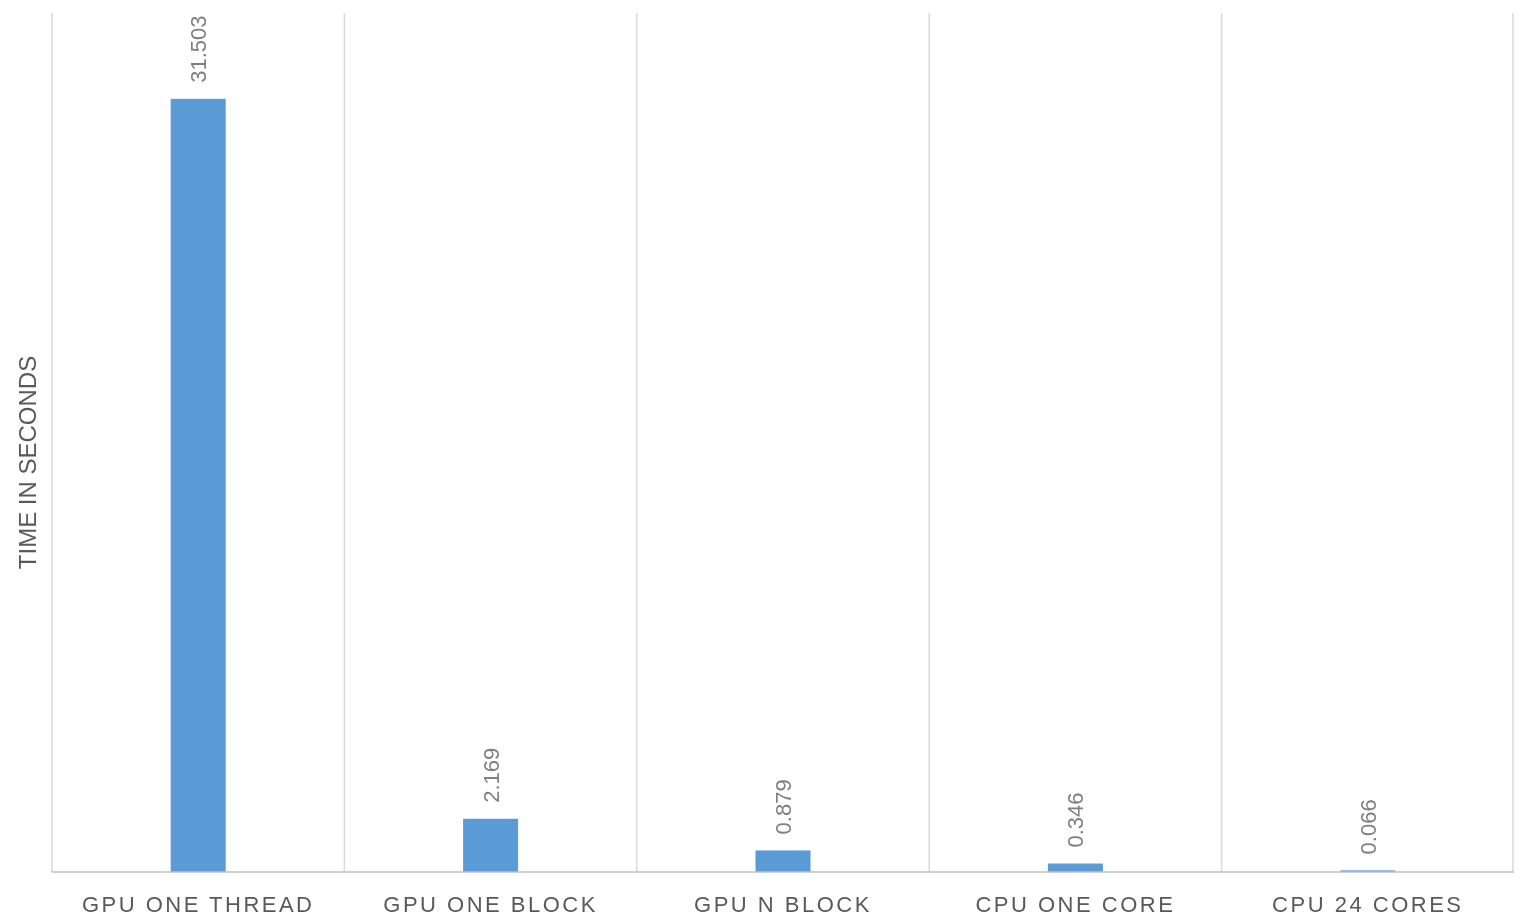 The width and height of the screenshot is (1522, 924). What do you see at coordinates (491, 775) in the screenshot?
I see `data-label: 2.169` at bounding box center [491, 775].